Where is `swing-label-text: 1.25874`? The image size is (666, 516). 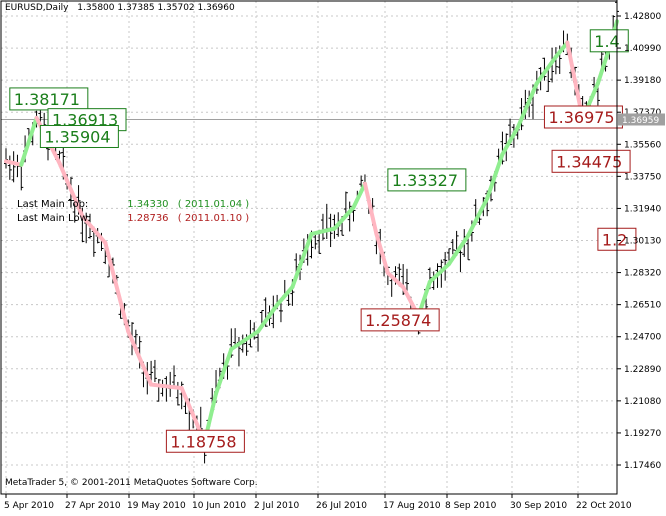
swing-label-text: 1.25874 is located at coordinates (398, 320).